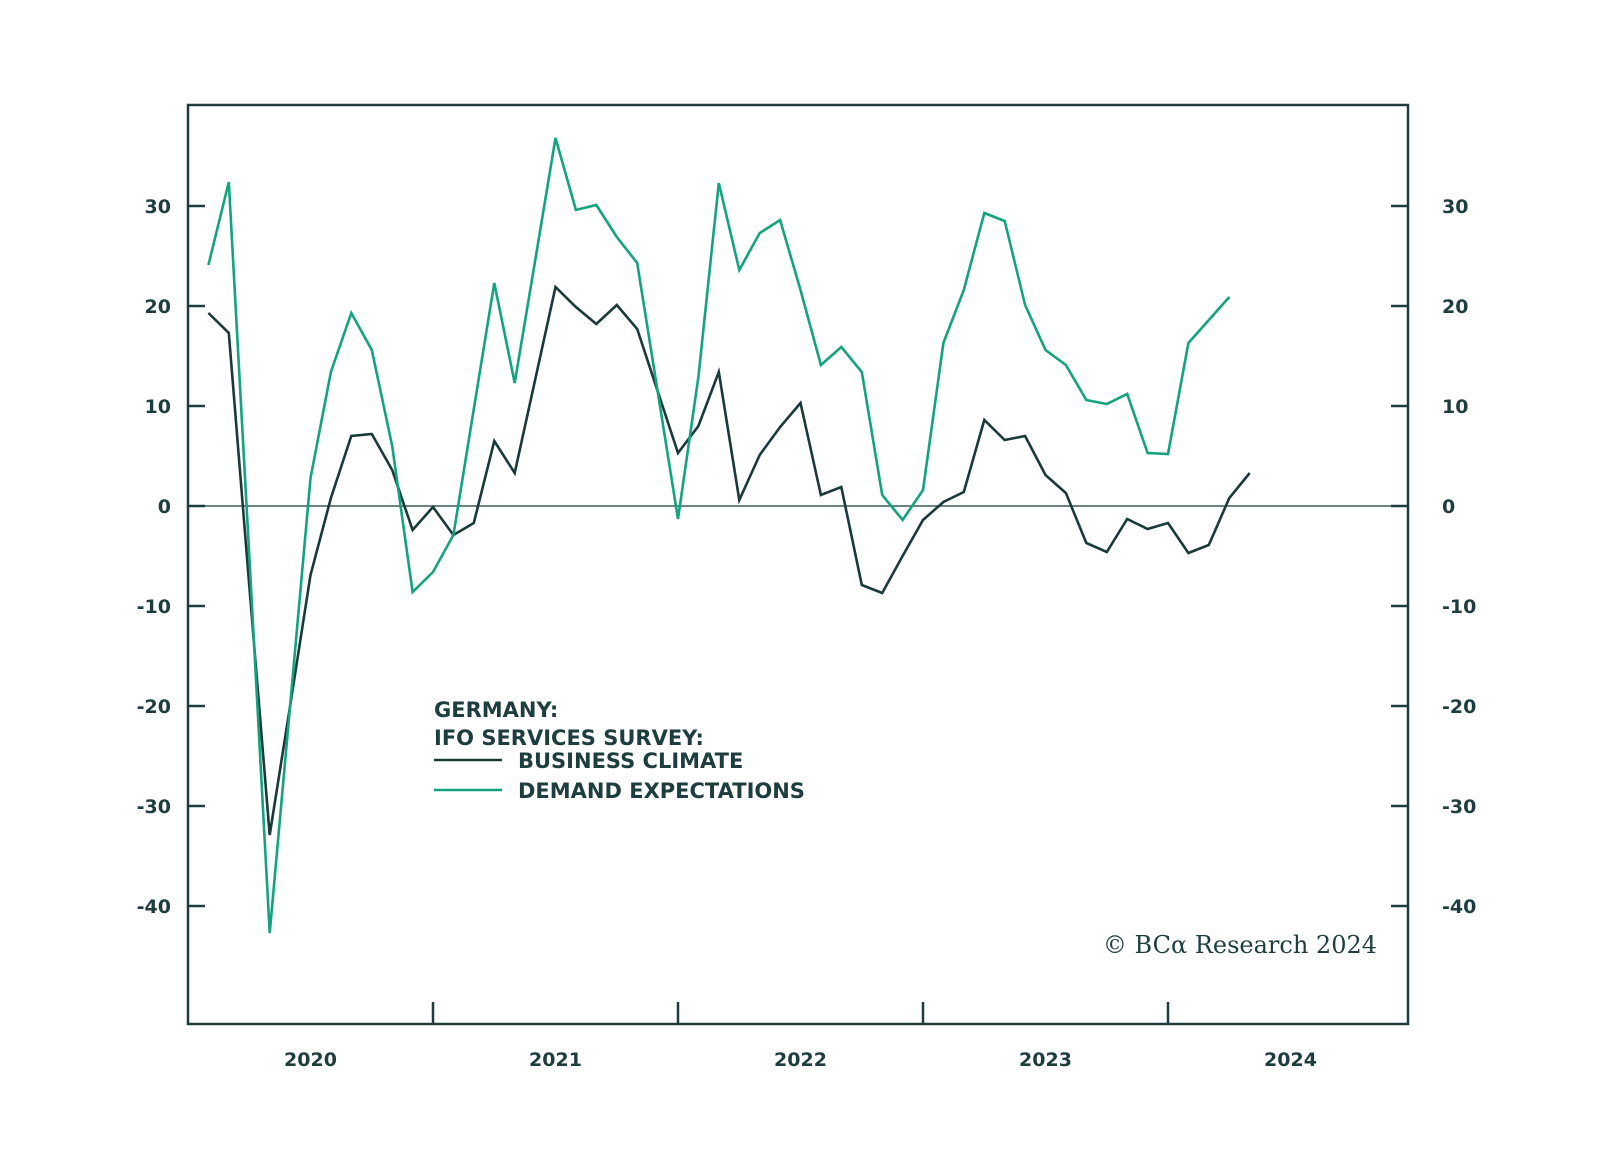 This screenshot has width=1600, height=1158. Describe the element at coordinates (1459, 607) in the screenshot. I see `y-tick-label-right: -10` at that location.